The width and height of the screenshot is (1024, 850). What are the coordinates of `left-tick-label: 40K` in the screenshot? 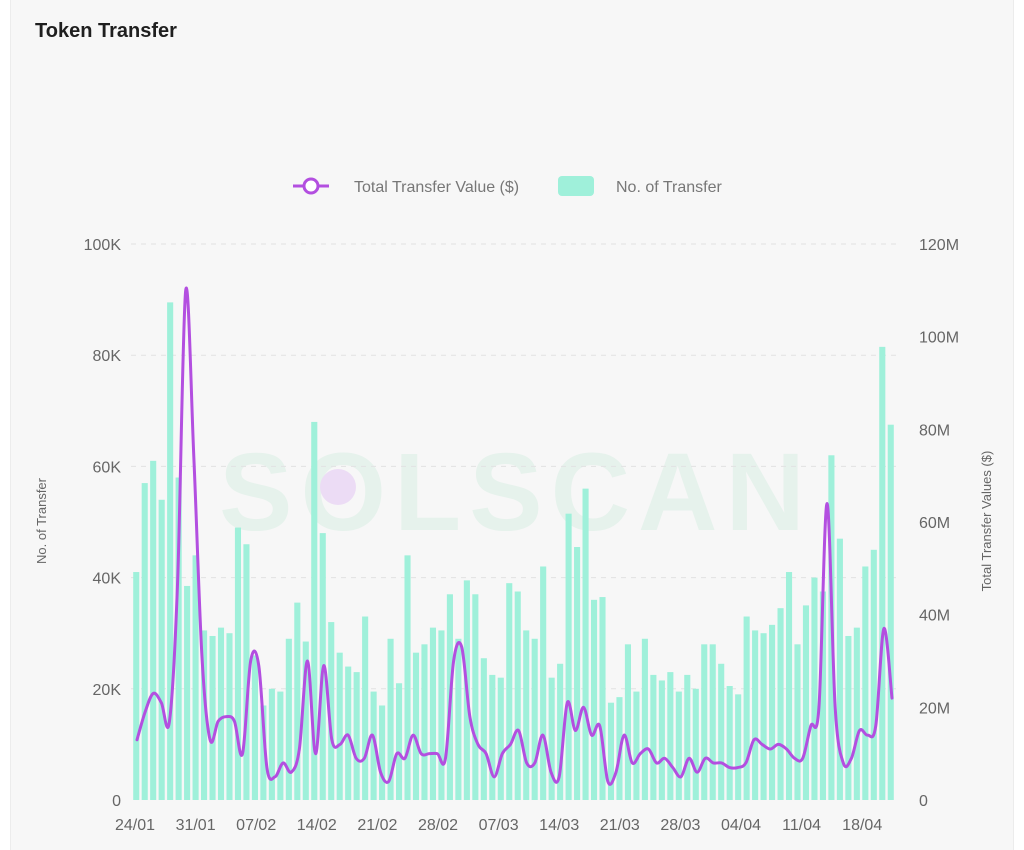 It's located at (107, 579).